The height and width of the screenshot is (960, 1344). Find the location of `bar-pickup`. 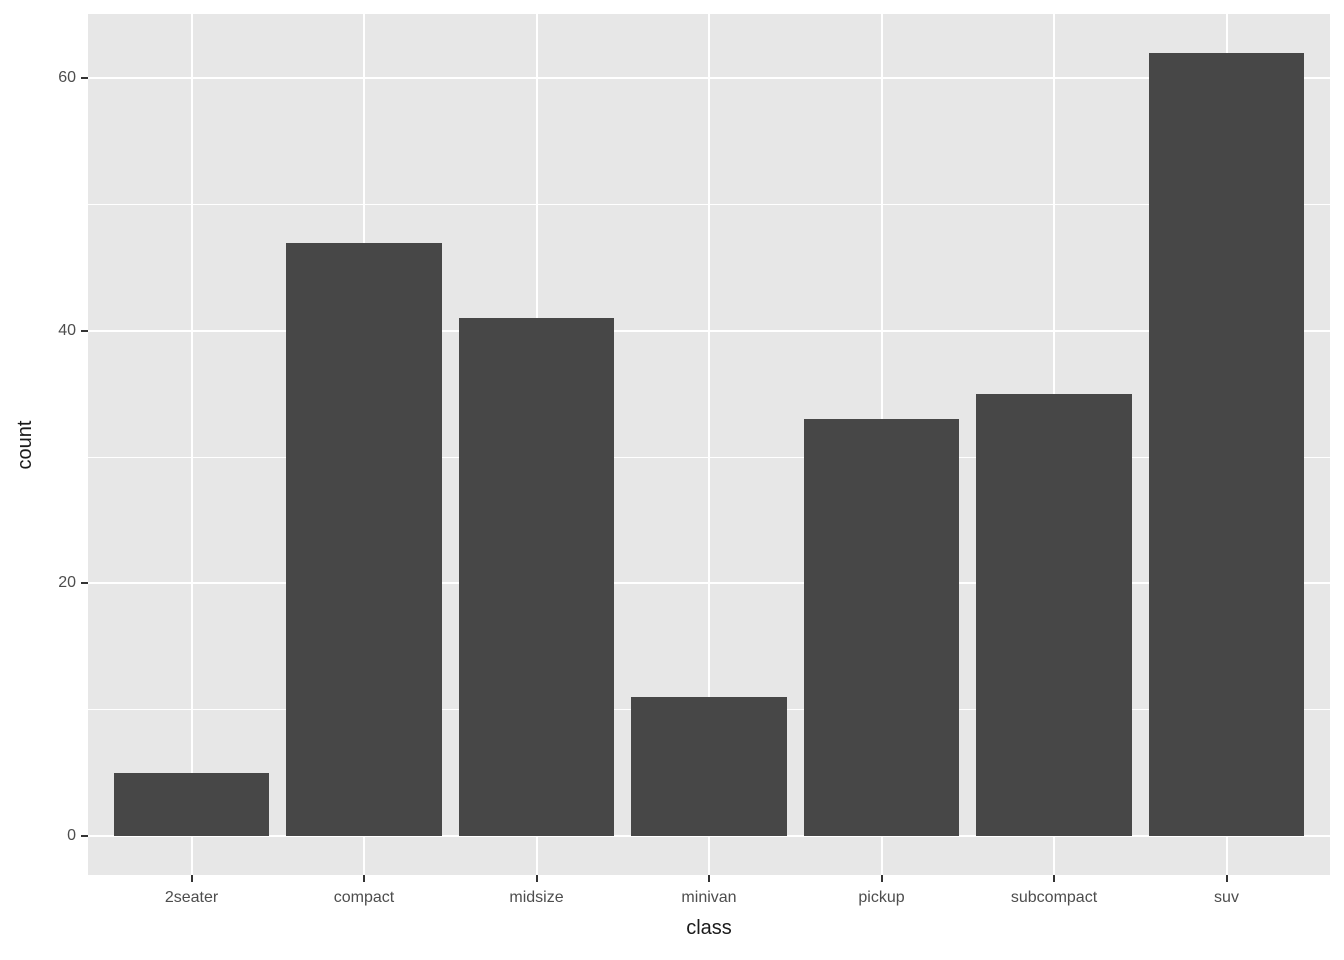

bar-pickup is located at coordinates (881, 627).